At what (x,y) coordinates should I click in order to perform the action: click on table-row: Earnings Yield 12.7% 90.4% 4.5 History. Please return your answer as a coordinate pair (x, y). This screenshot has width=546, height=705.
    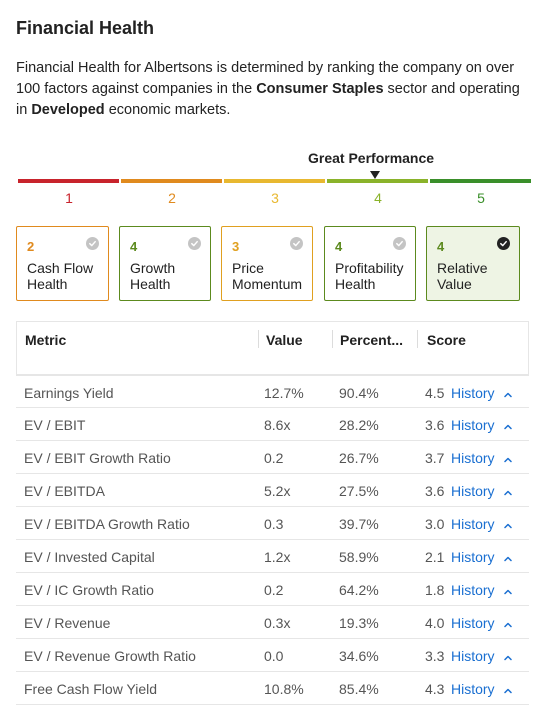
    Looking at the image, I should click on (272, 391).